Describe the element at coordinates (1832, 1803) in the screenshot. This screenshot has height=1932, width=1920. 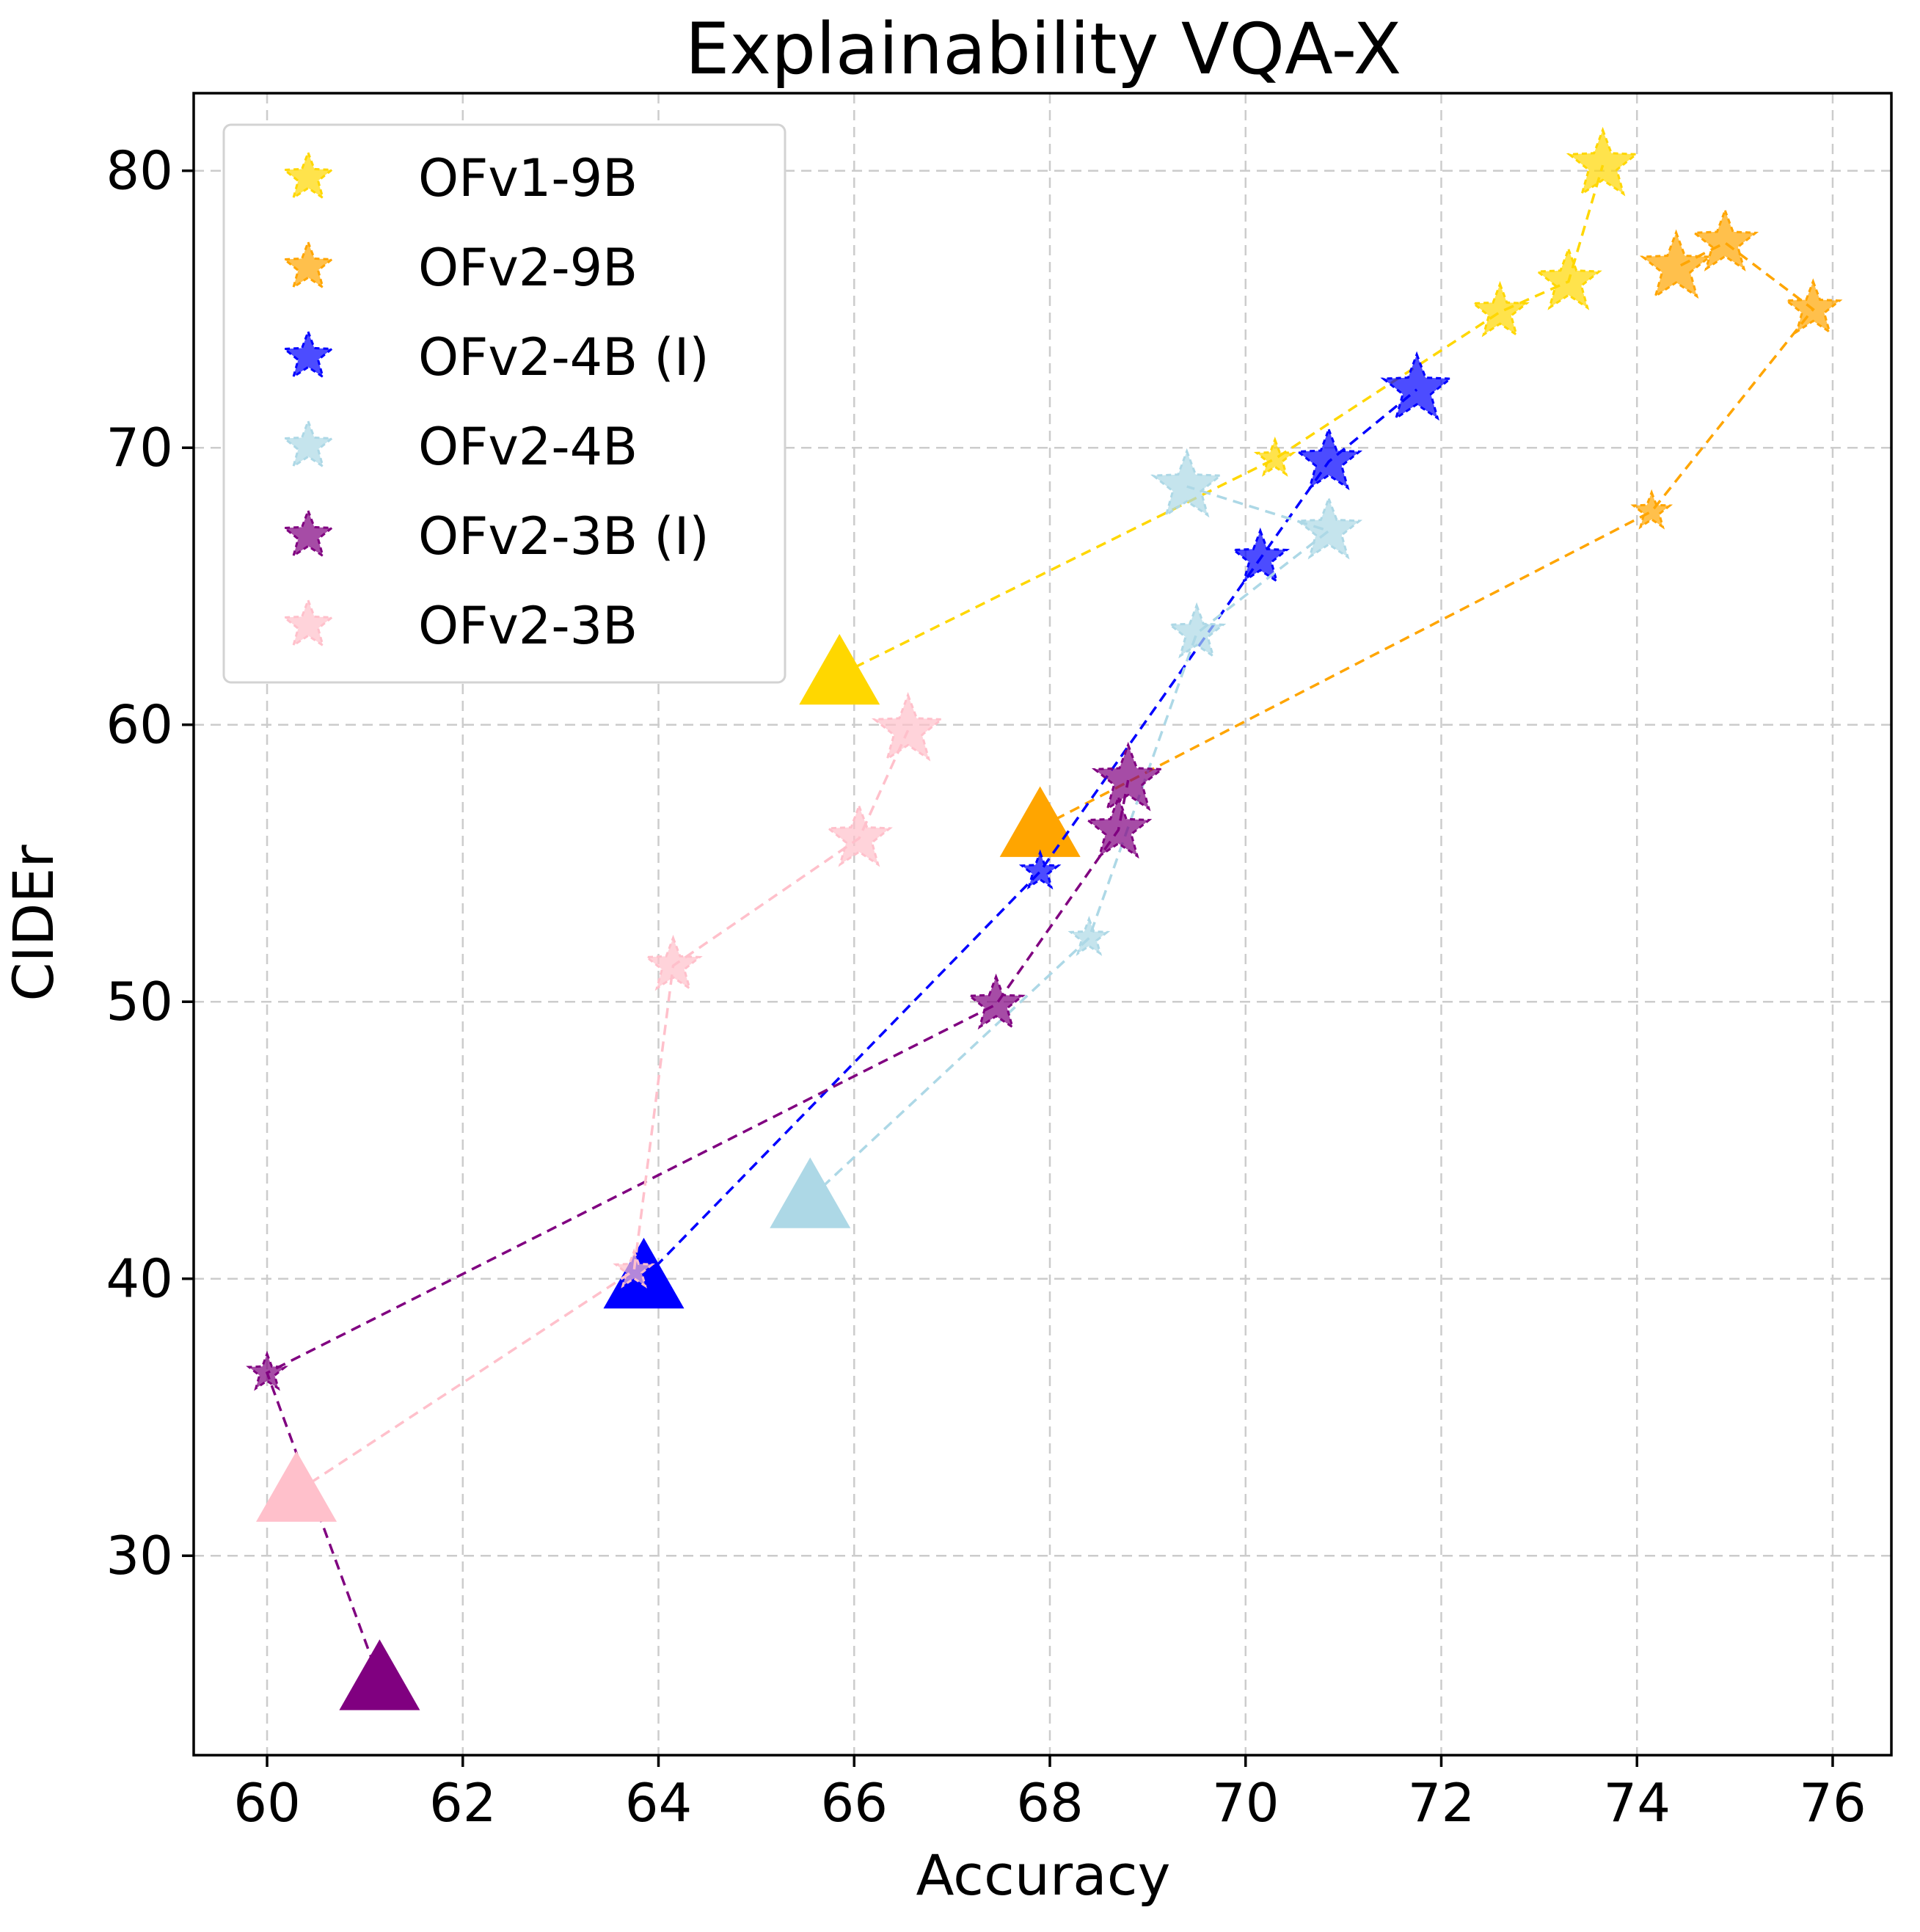
I see `x-tick-label: 76` at that location.